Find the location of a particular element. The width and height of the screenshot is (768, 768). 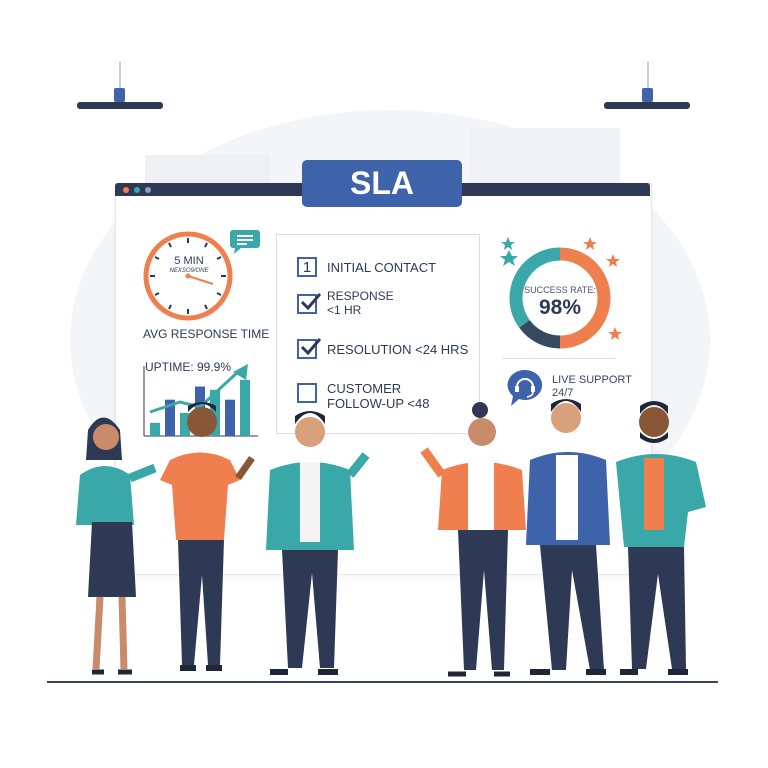

checklist-item: CUSTOMER FOLLOW-UP <48 is located at coordinates (363, 396).